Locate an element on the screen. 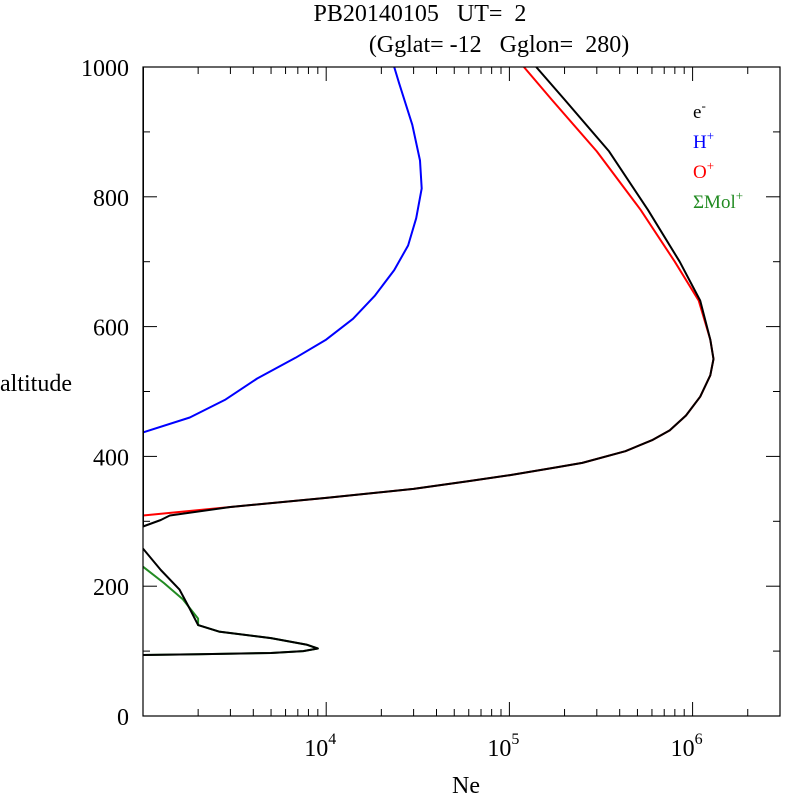  y-tick-label: 0 is located at coordinates (123, 718).